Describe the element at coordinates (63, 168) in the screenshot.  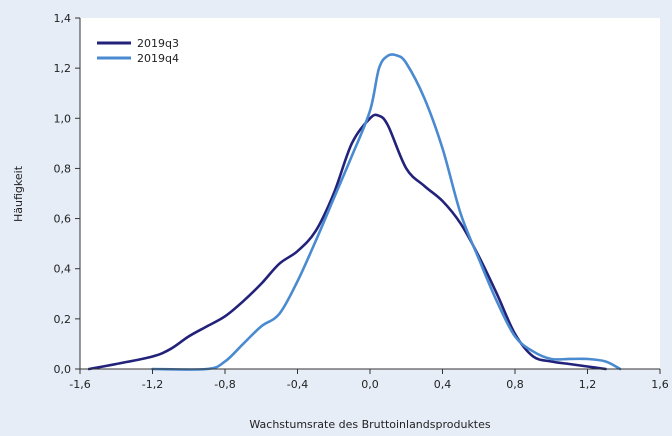
I see `y-tick-label: 0,8` at that location.